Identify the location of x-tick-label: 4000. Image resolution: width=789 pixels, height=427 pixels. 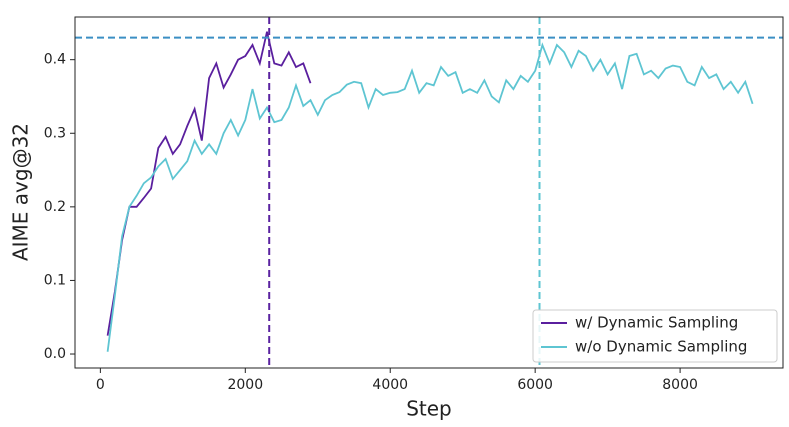
(390, 385).